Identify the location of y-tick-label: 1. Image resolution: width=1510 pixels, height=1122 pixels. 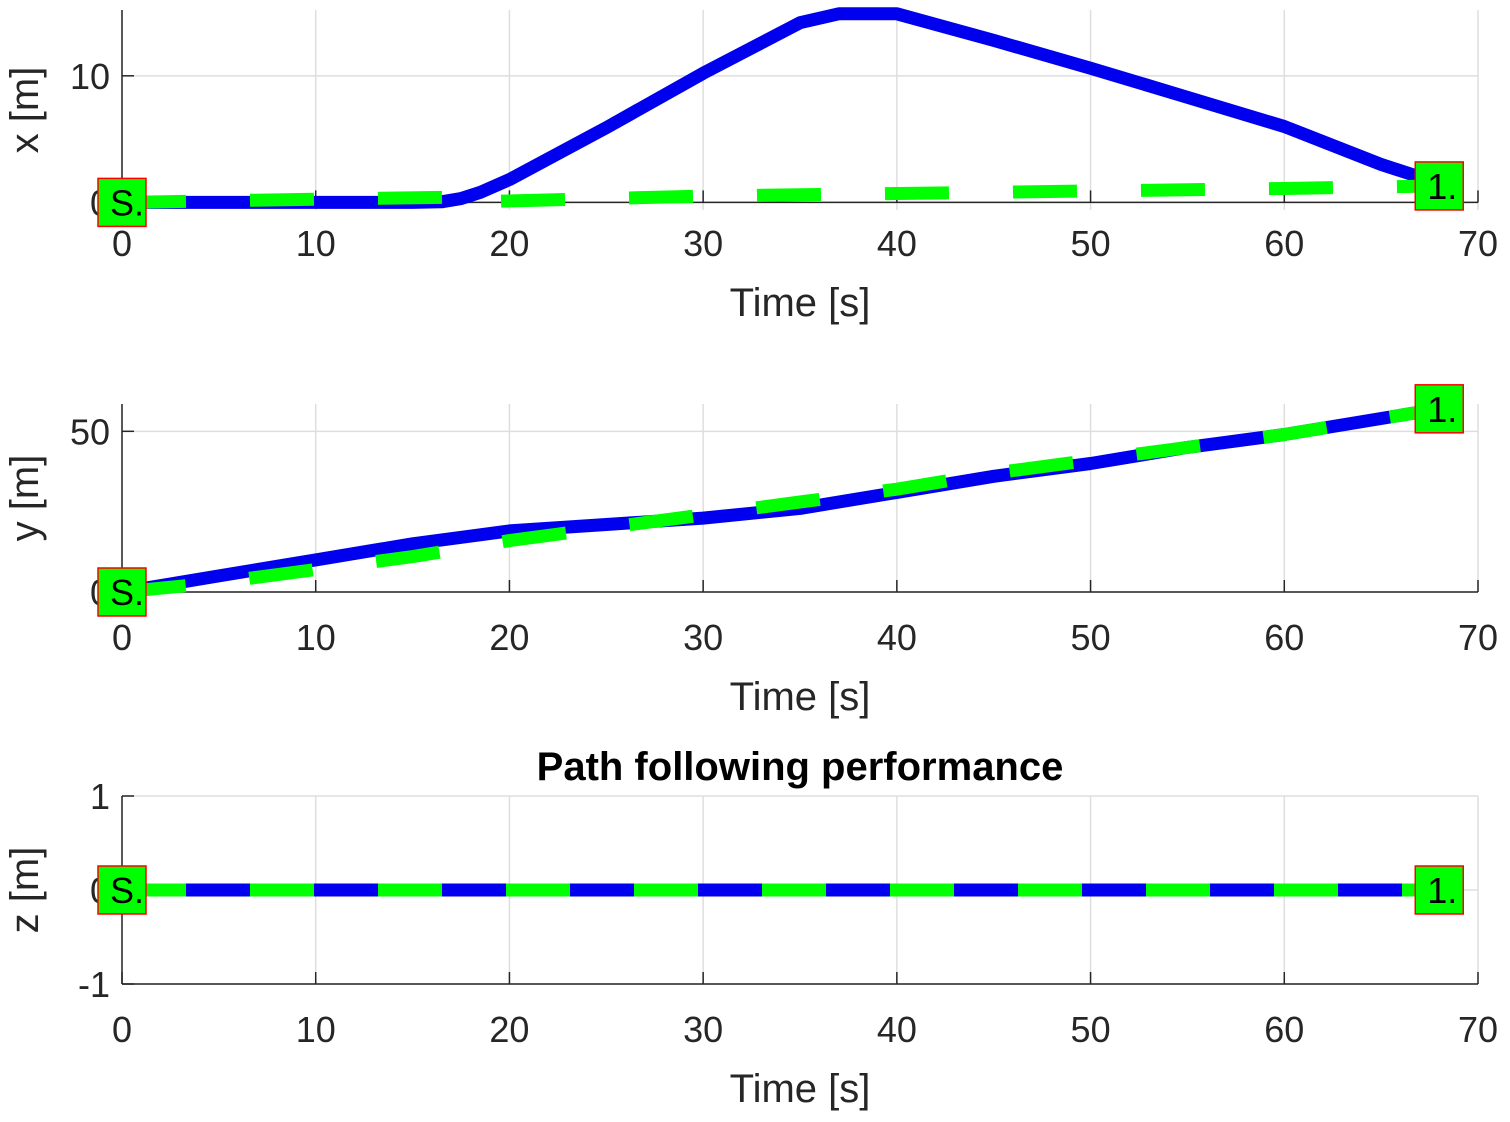
(100, 796).